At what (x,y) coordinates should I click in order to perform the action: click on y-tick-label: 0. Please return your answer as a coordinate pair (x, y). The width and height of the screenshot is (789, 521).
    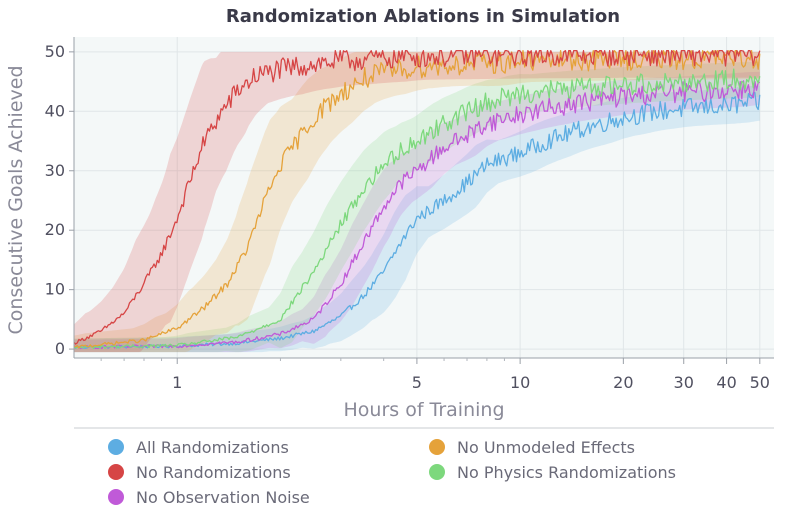
    Looking at the image, I should click on (60, 348).